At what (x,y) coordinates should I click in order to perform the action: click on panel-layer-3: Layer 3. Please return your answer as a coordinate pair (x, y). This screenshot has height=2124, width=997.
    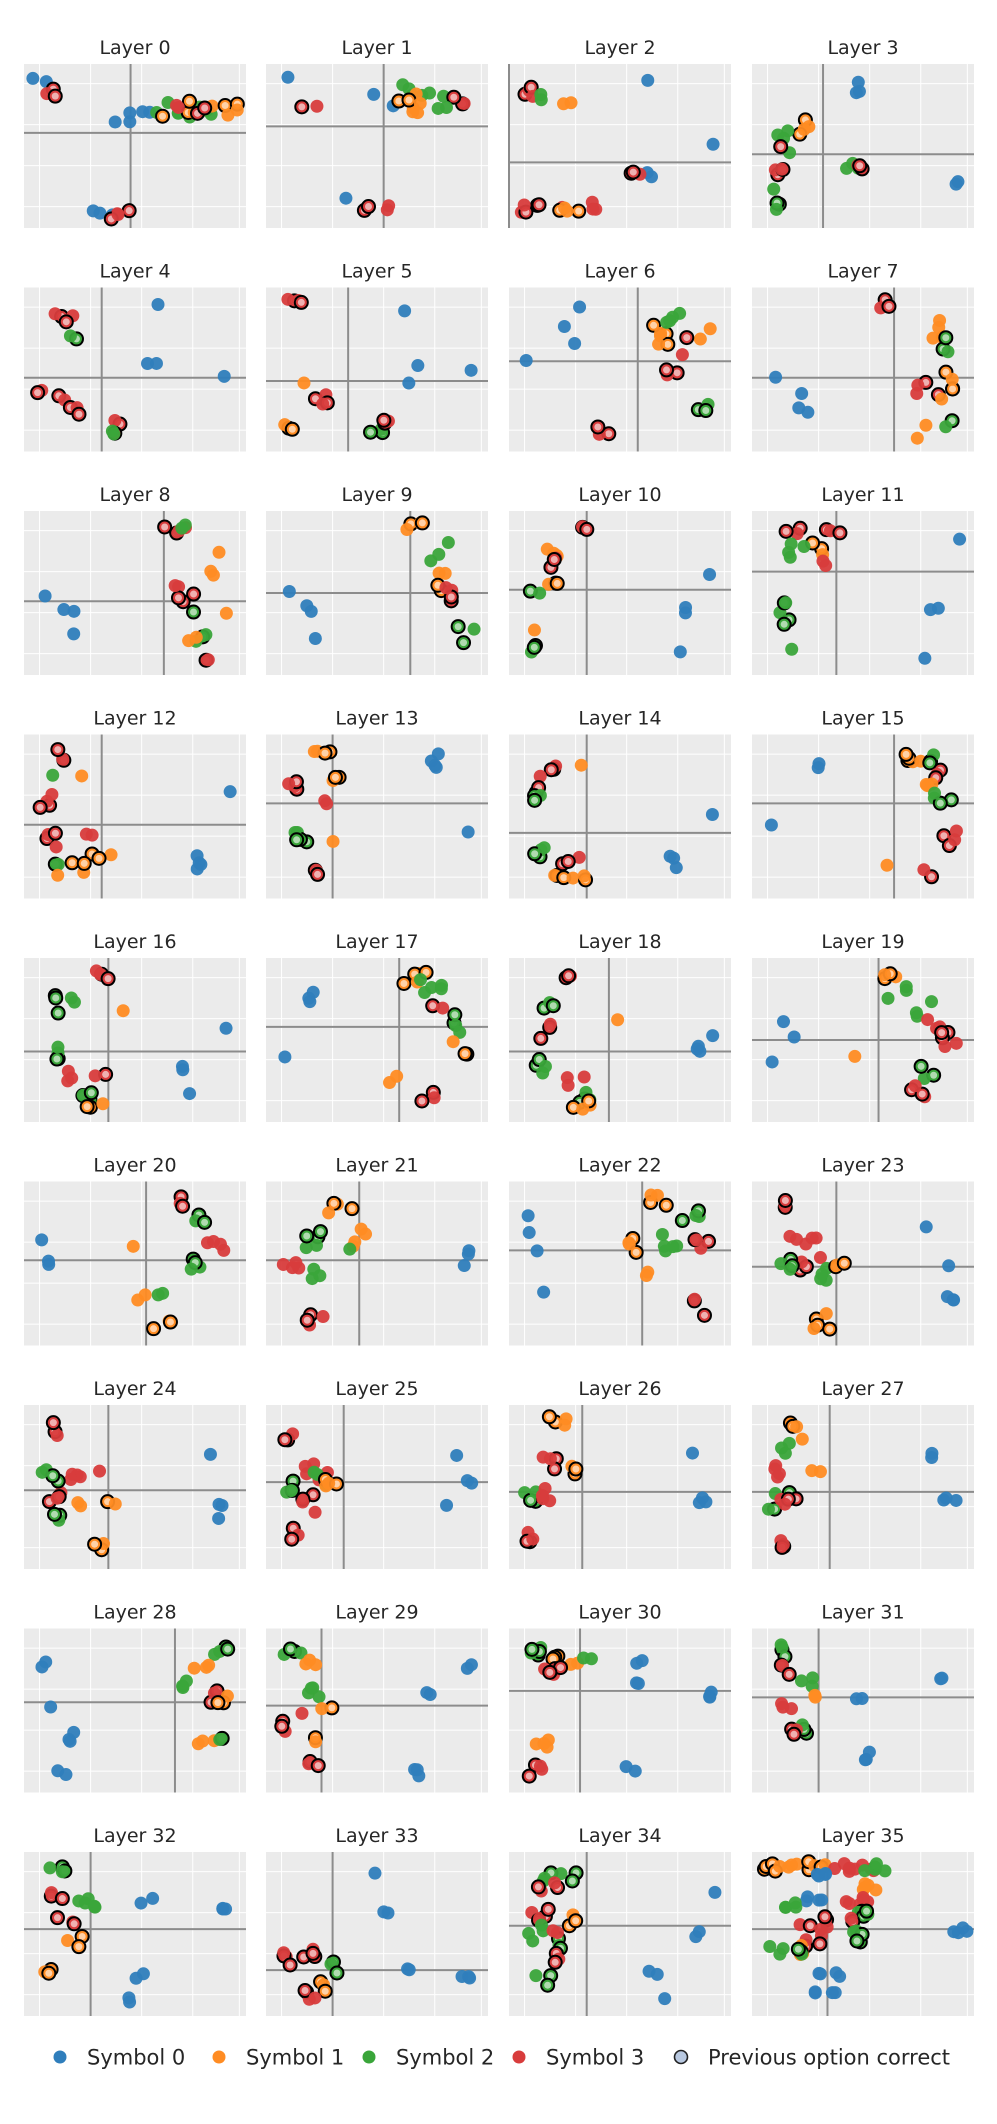
    Looking at the image, I should click on (863, 132).